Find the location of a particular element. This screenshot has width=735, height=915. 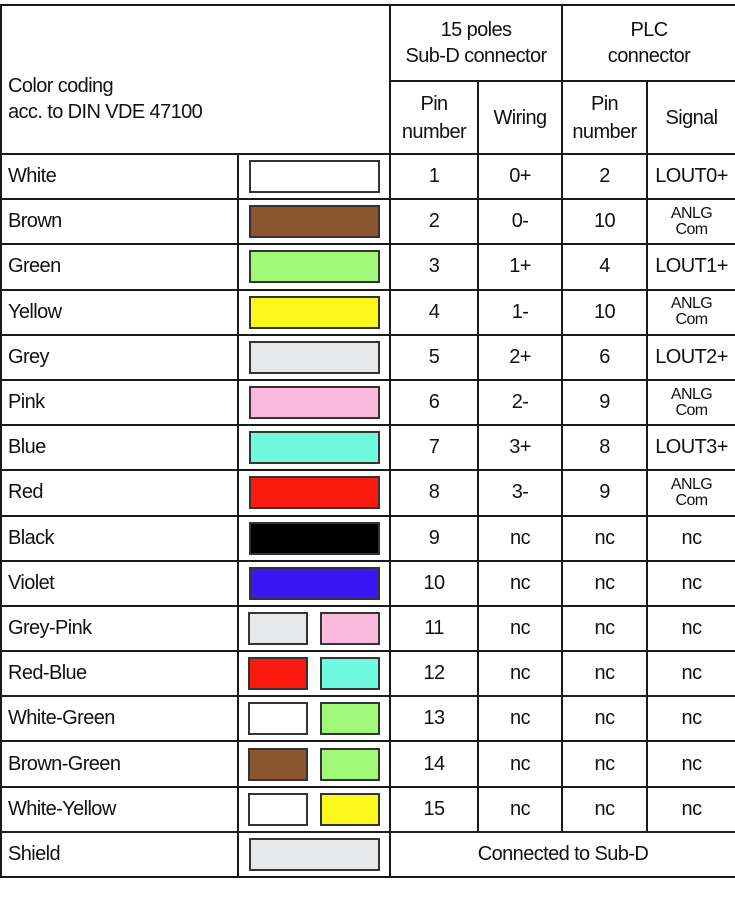

pin-number: 6 is located at coordinates (434, 402).